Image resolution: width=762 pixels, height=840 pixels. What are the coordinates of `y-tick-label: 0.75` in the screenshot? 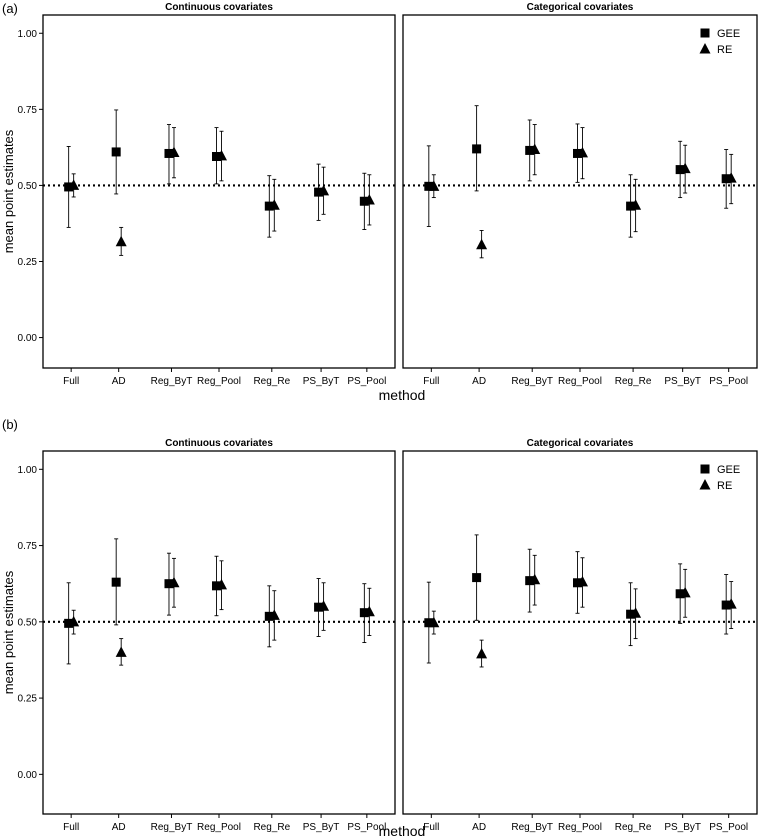 It's located at (28, 110).